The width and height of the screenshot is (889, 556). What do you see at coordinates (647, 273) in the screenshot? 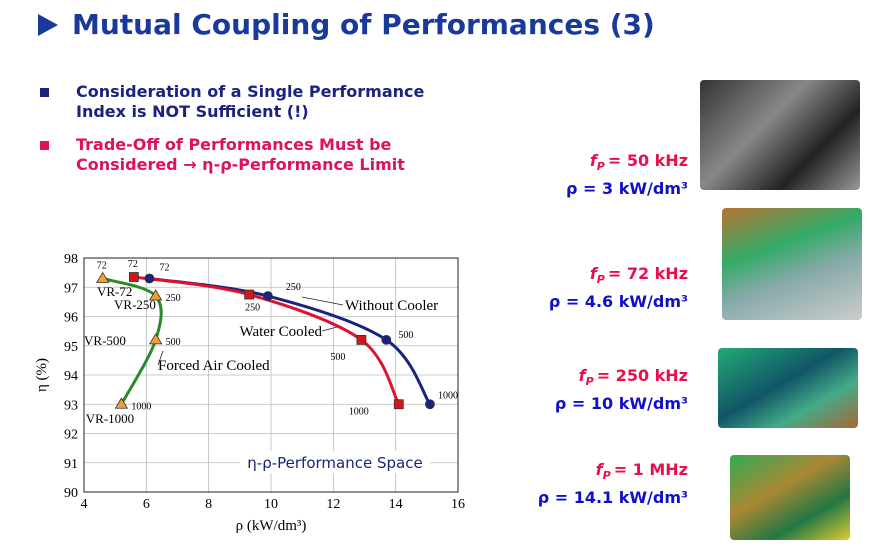
I see `spec-f-value: = 72 kHz` at bounding box center [647, 273].